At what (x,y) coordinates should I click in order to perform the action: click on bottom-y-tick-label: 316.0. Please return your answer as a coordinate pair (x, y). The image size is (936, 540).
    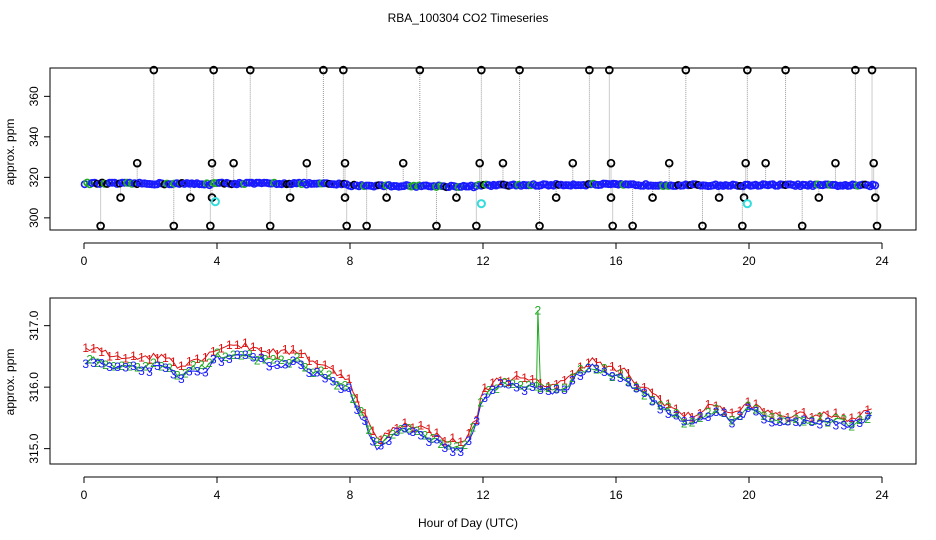
    Looking at the image, I should click on (34, 387).